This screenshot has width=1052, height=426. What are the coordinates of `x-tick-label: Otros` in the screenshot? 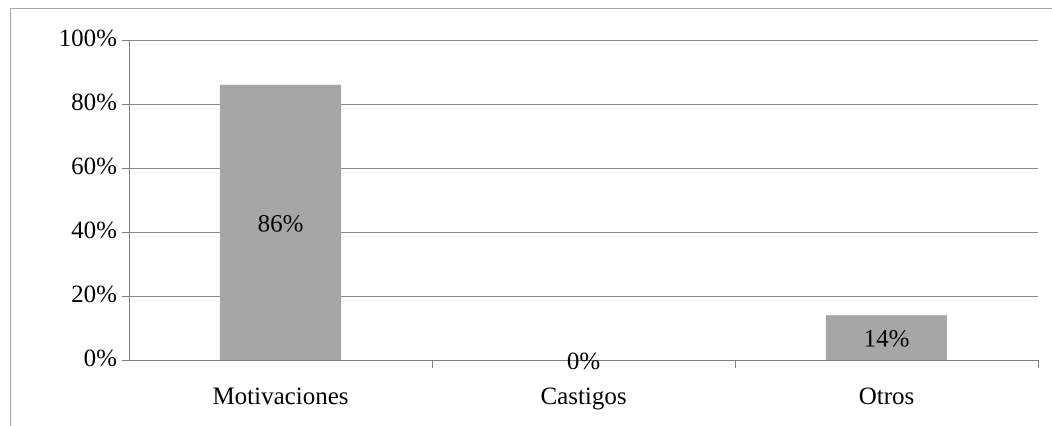 It's located at (887, 396).